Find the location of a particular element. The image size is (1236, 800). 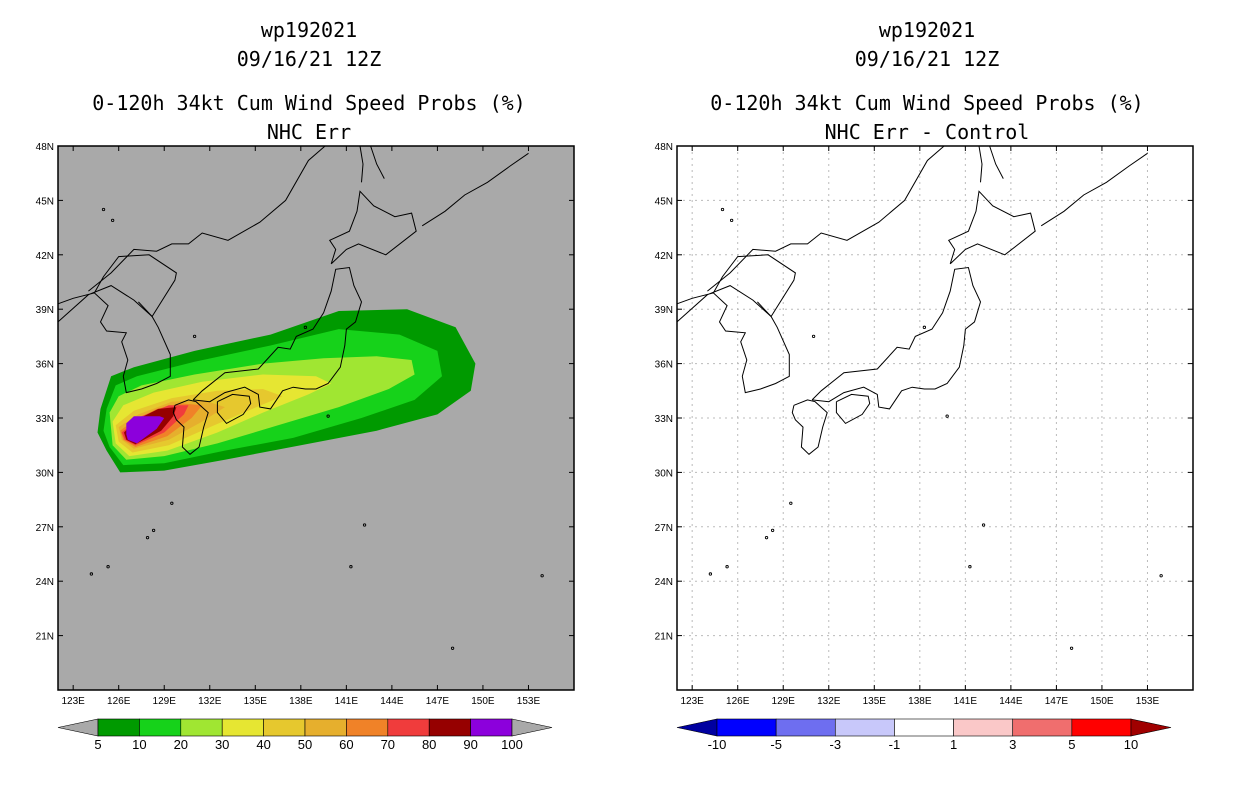

coastline-hokkaido is located at coordinates (372, 227).